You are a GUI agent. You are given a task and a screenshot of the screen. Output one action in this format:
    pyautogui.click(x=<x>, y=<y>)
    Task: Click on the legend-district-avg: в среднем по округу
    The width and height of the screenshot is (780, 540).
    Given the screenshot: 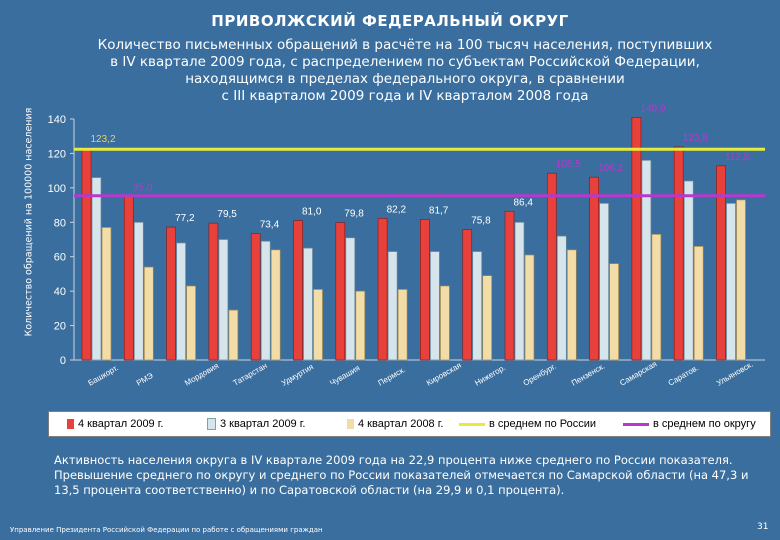 What is the action you would take?
    pyautogui.click(x=689, y=424)
    